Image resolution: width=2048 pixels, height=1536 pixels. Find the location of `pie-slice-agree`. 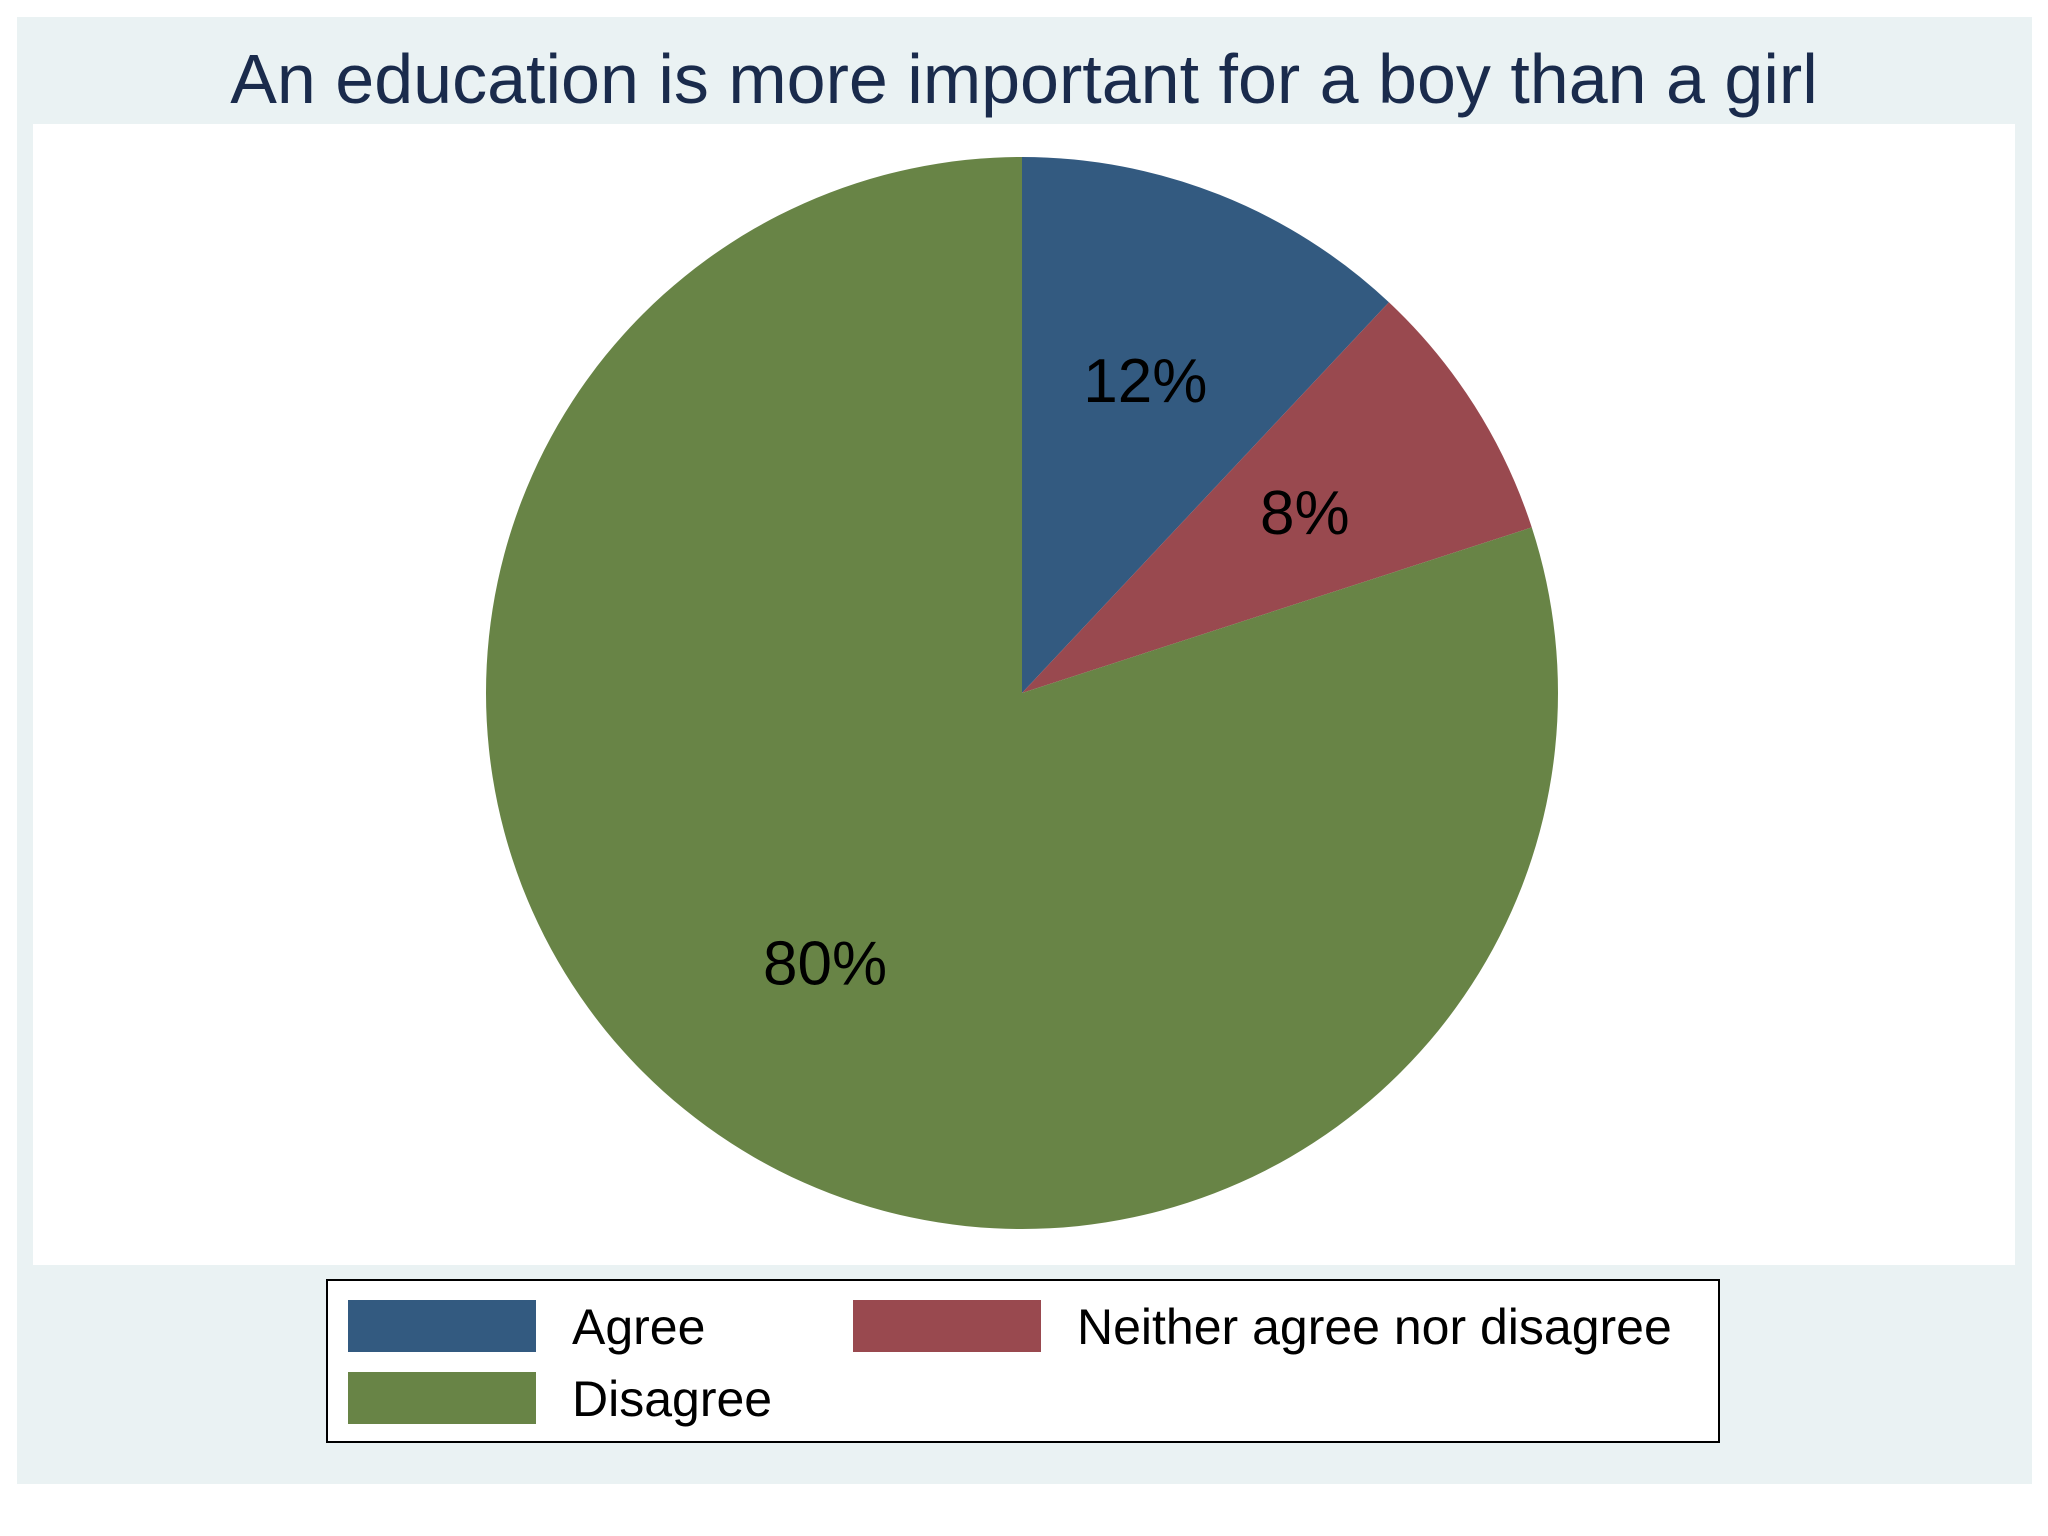

pie-slice-agree is located at coordinates (1205, 425).